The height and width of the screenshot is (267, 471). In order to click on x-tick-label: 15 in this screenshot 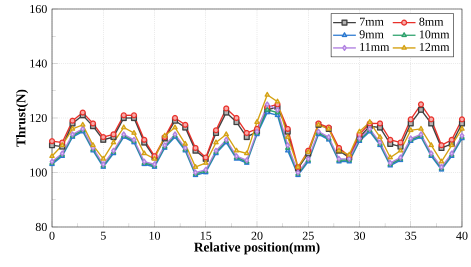, I will do `click(206, 236)`.